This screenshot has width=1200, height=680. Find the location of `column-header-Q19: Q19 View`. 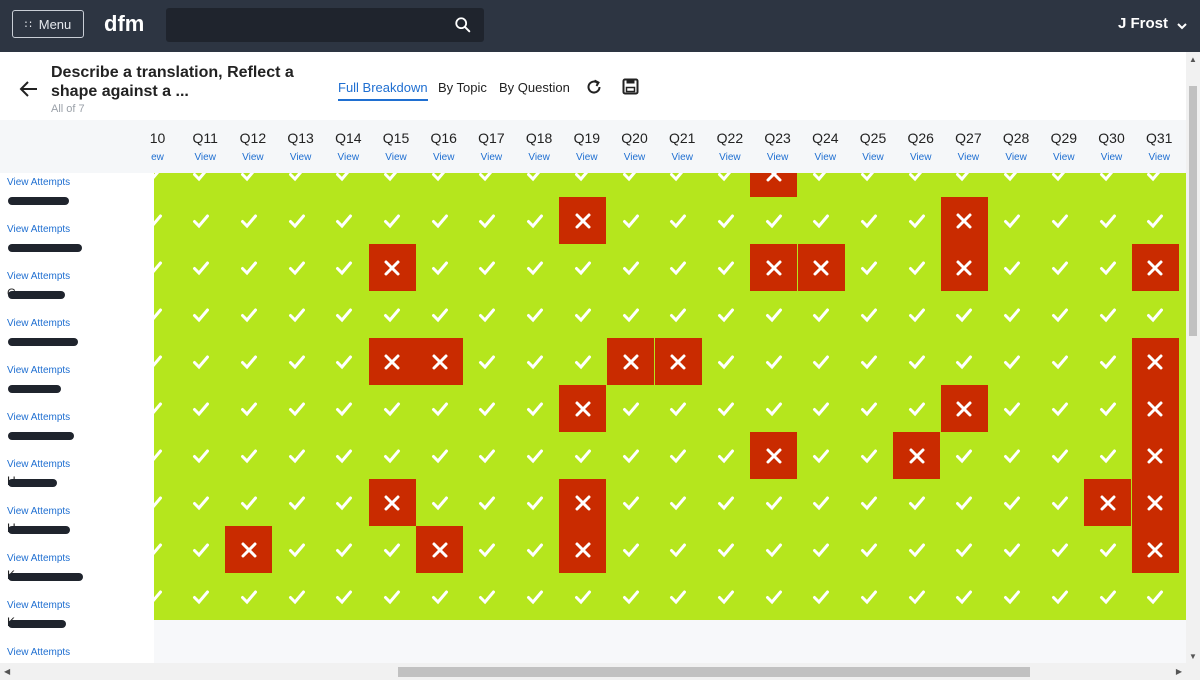

column-header-Q19: Q19 View is located at coordinates (586, 141).